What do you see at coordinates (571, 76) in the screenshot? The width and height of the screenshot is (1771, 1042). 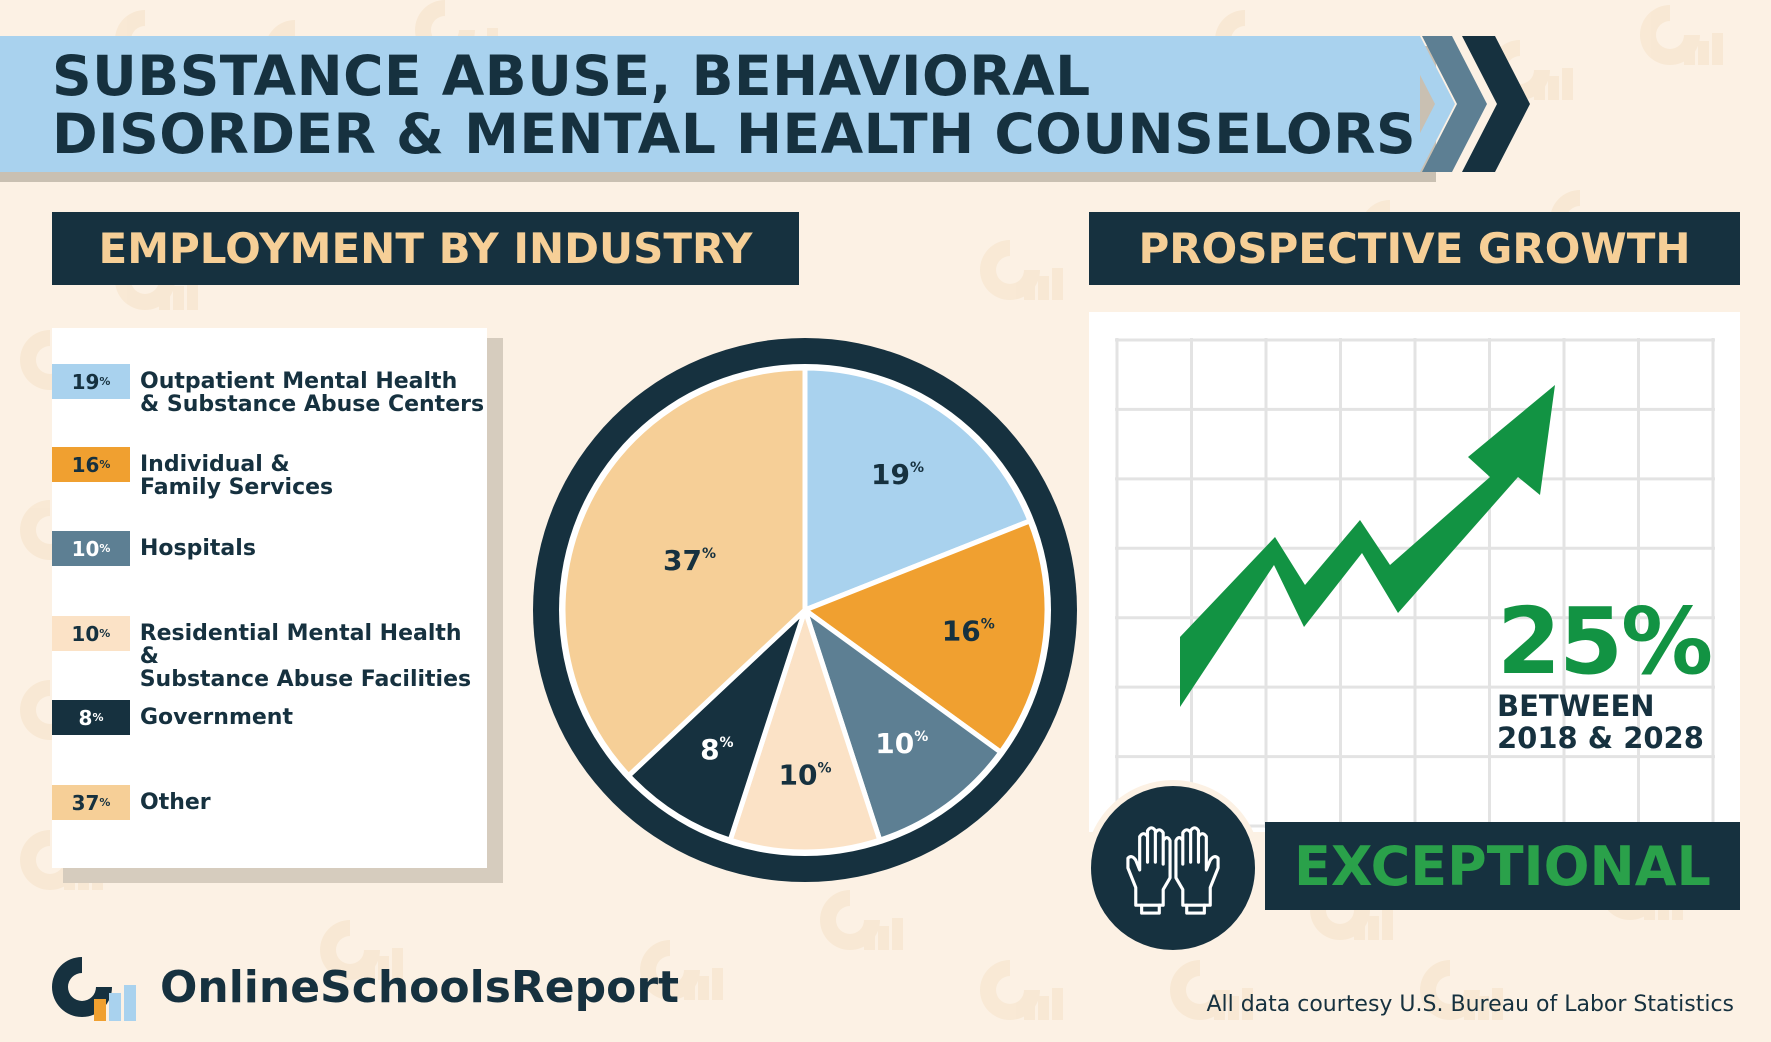 I see `title-line-1: SUBSTANCE ABUSE, BEHAVIORAL` at bounding box center [571, 76].